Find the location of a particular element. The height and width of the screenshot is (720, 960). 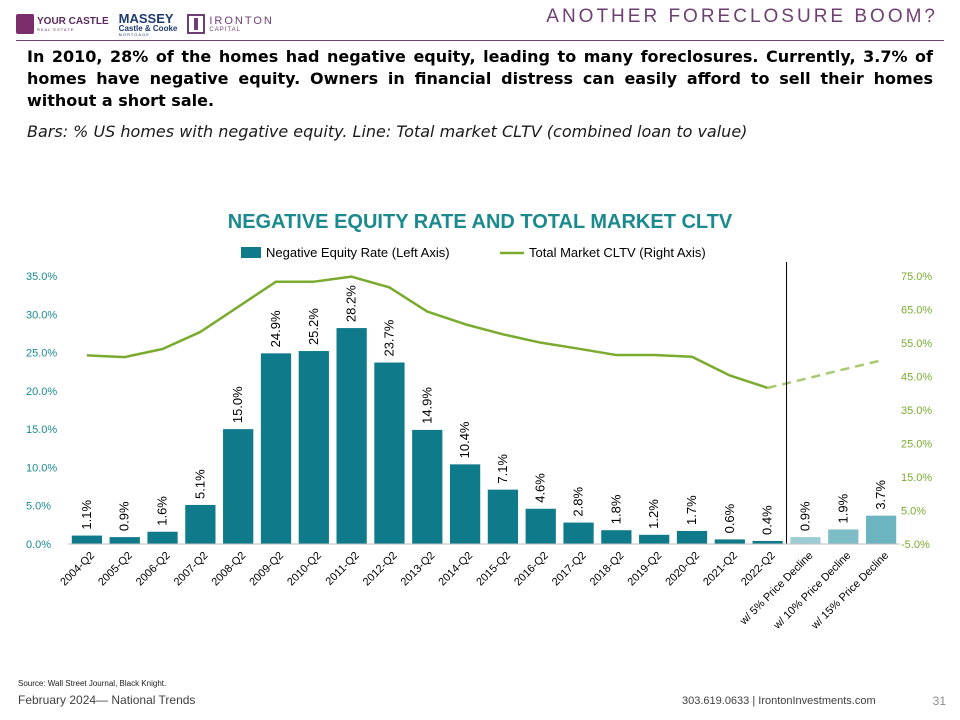

ironton-mark-icon is located at coordinates (196, 24).